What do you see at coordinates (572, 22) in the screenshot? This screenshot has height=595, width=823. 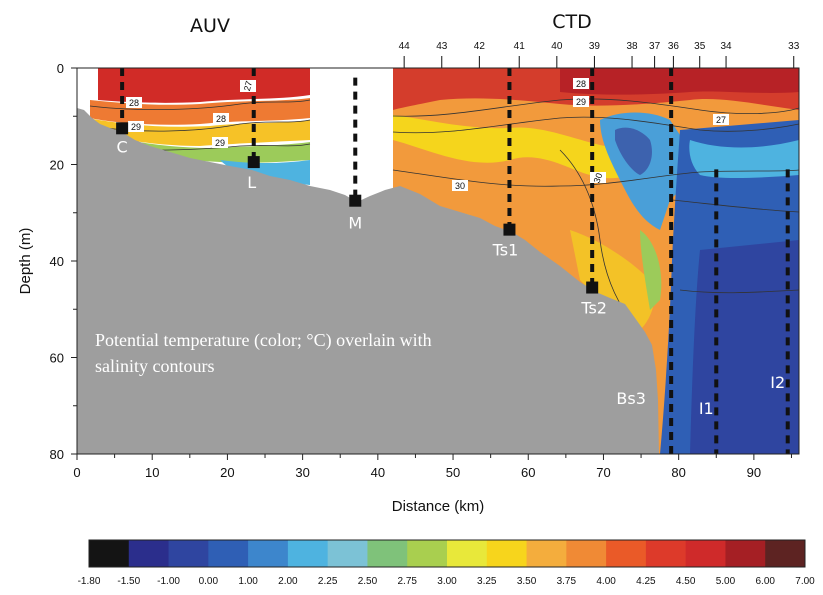 I see `ctd-header: CTD` at bounding box center [572, 22].